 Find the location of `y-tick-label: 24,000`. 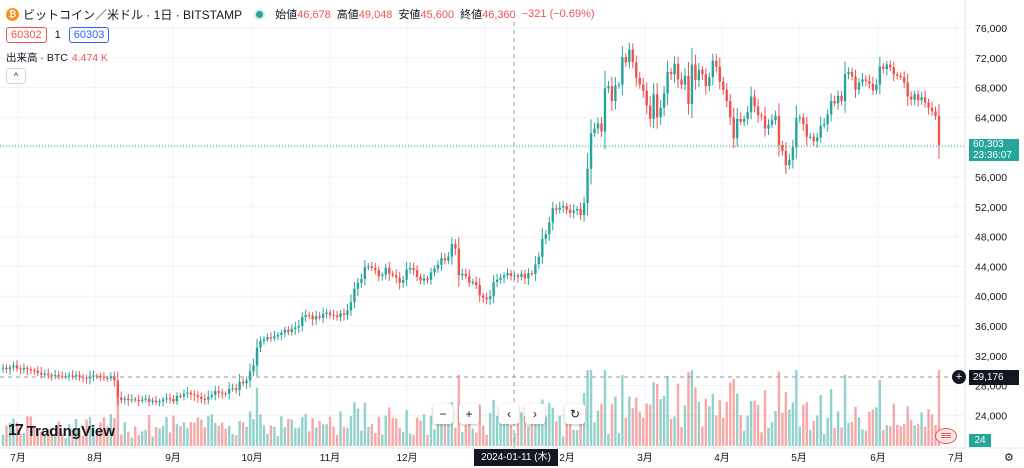

y-tick-label: 24,000 is located at coordinates (991, 416).